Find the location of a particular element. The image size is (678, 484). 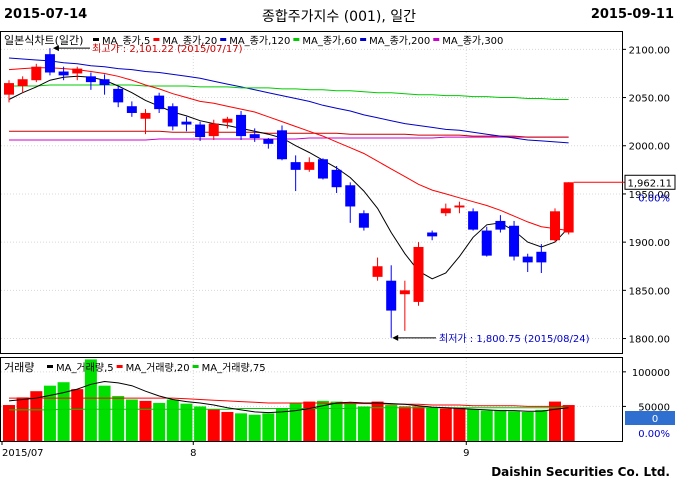

price-tick-label: 2100.00 is located at coordinates (649, 50).